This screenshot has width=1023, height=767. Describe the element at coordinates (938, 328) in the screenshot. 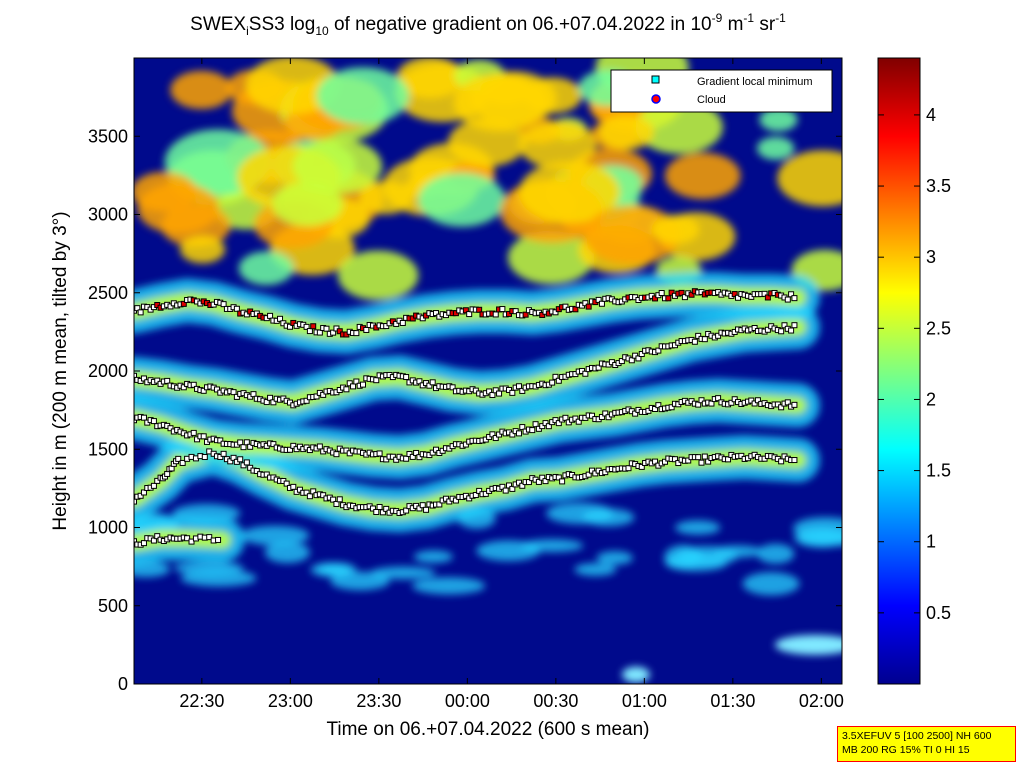

I see `colorbar-tick-label: 2.5` at that location.